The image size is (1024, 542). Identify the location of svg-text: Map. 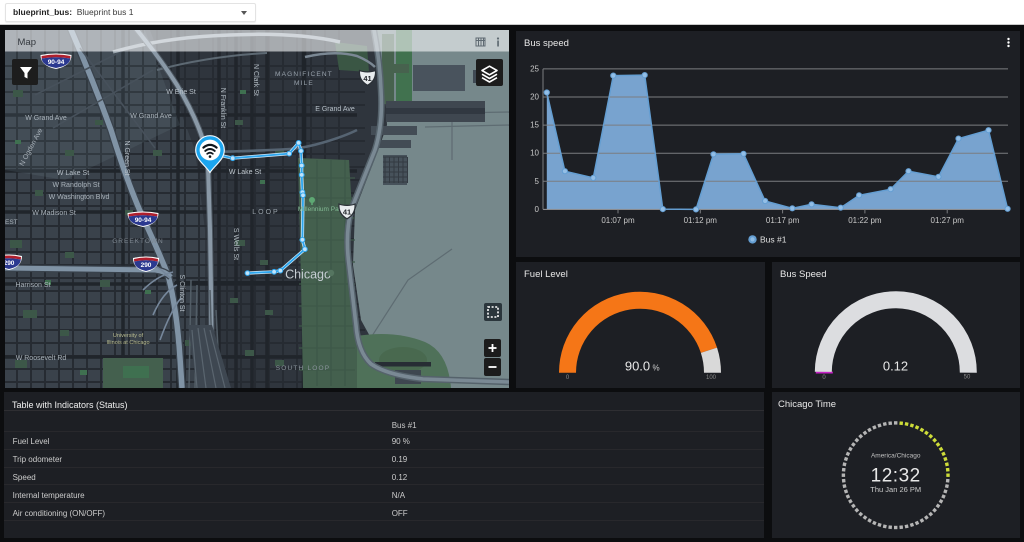
(27, 42).